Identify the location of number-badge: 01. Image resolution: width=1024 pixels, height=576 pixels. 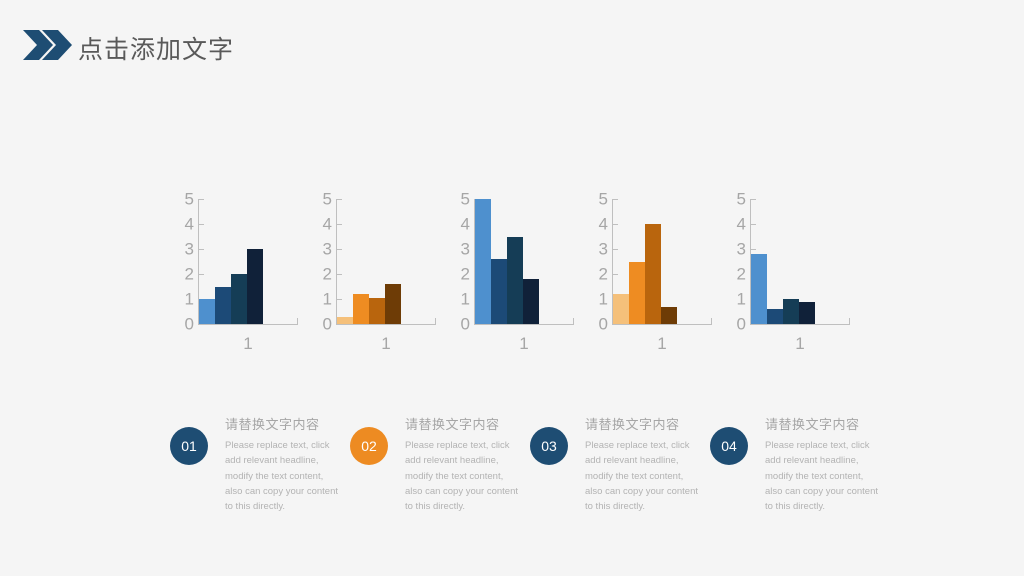
(189, 446).